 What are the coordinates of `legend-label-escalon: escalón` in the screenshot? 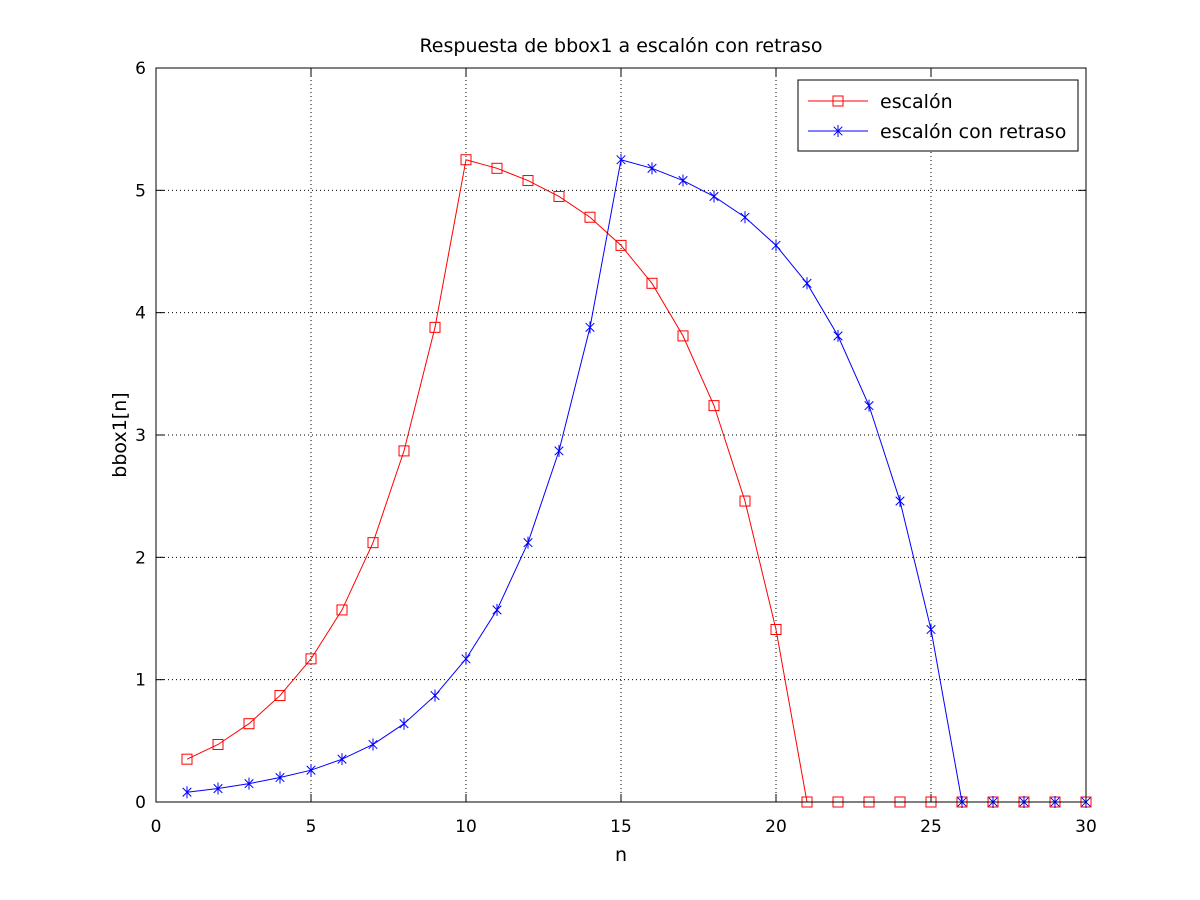 It's located at (916, 102).